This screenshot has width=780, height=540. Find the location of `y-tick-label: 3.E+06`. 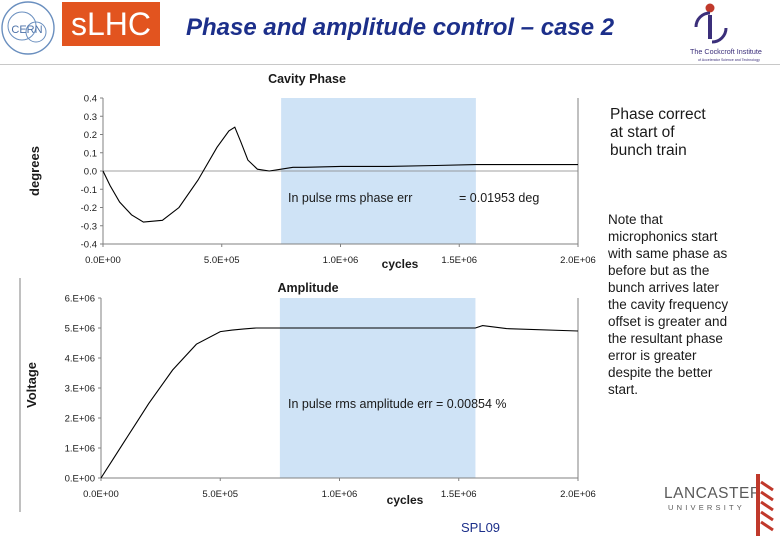

y-tick-label: 3.E+06 is located at coordinates (80, 389).